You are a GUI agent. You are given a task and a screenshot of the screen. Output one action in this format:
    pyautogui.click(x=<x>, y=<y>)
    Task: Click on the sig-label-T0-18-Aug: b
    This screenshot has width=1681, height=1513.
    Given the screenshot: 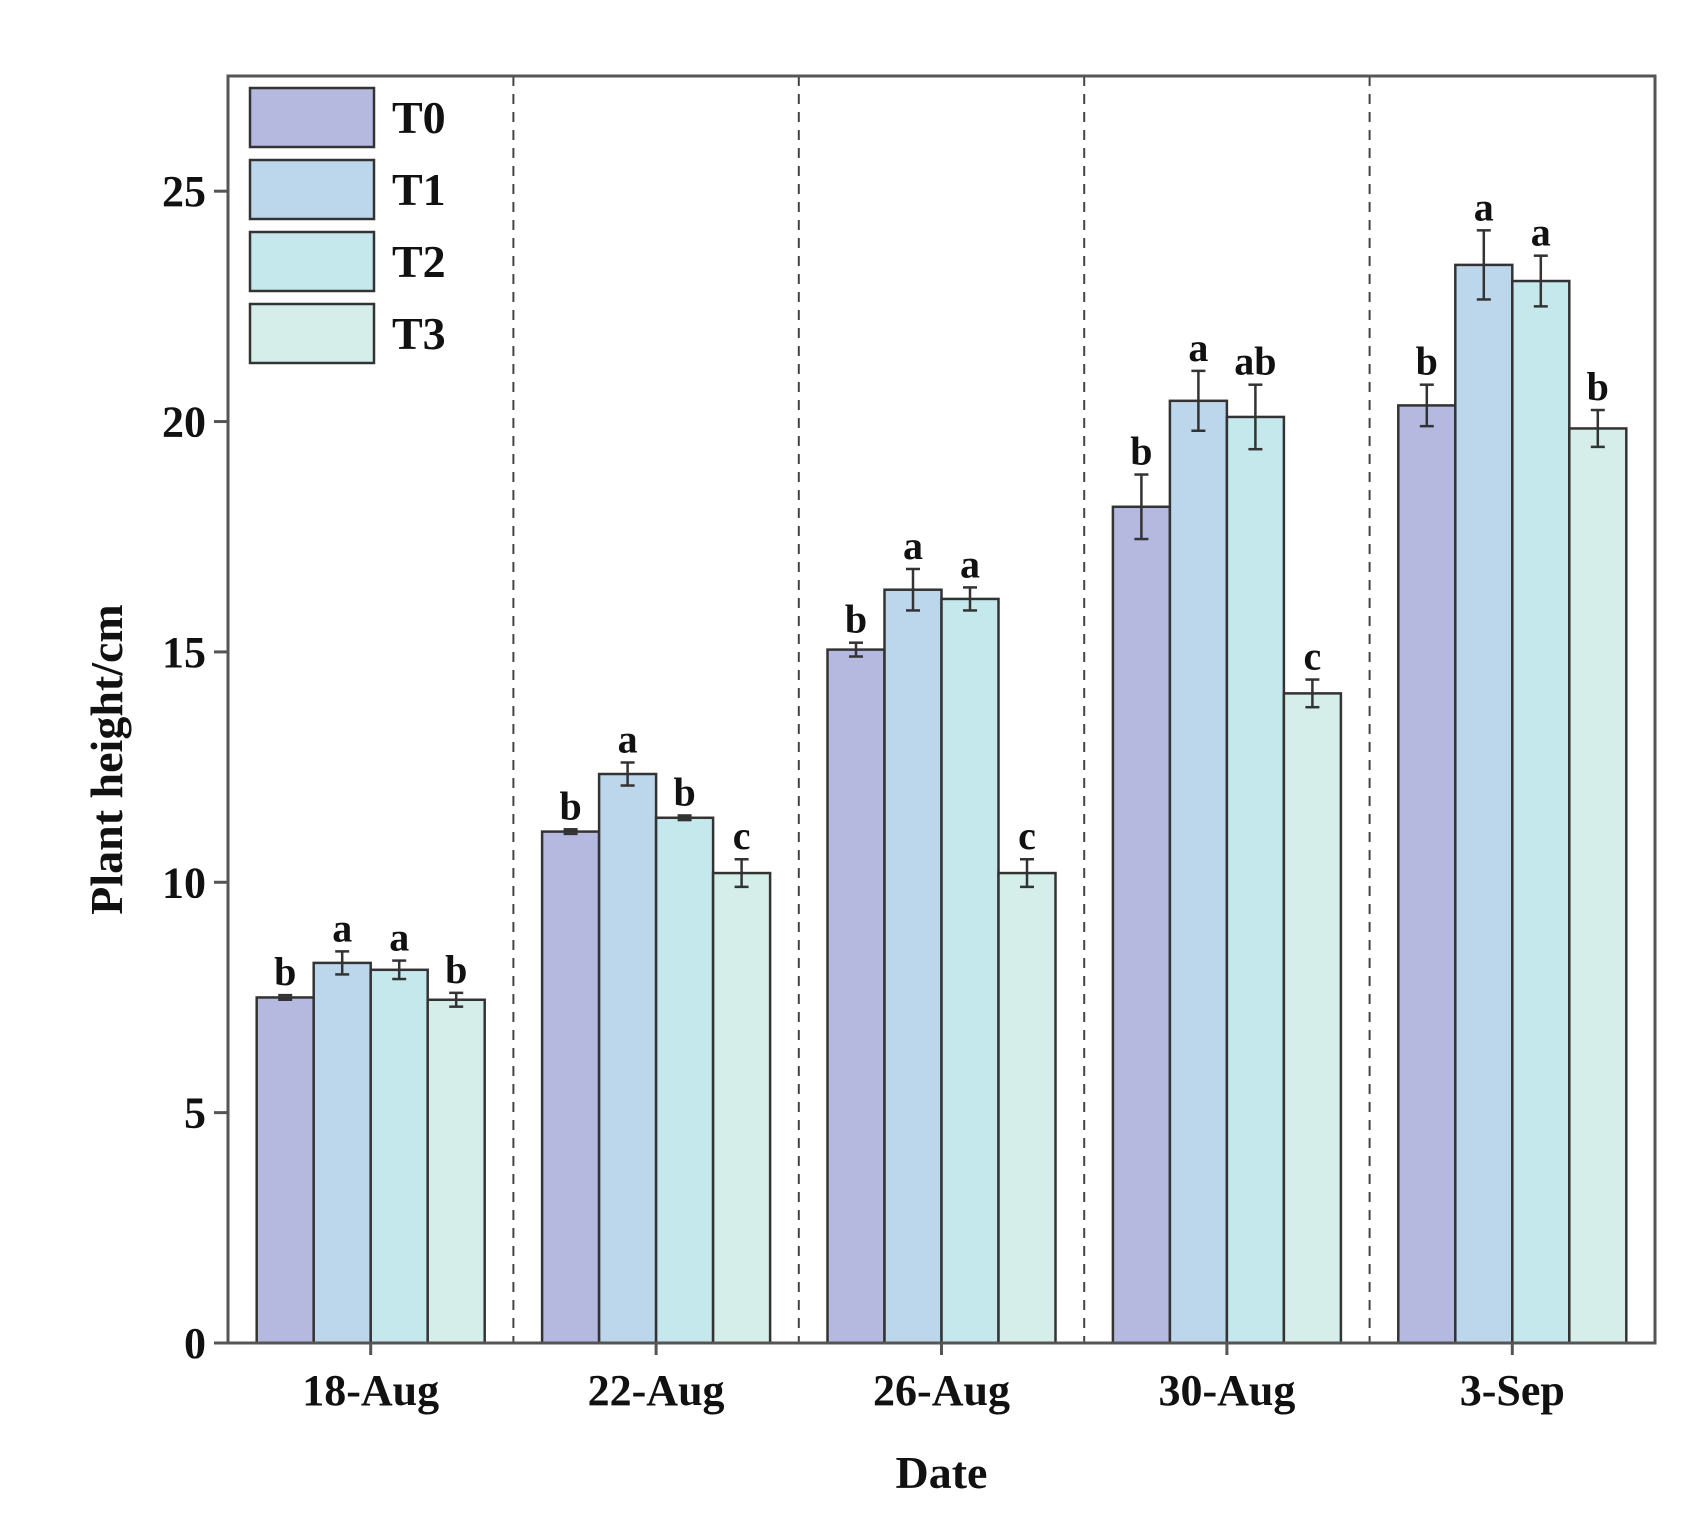 What is the action you would take?
    pyautogui.click(x=285, y=971)
    